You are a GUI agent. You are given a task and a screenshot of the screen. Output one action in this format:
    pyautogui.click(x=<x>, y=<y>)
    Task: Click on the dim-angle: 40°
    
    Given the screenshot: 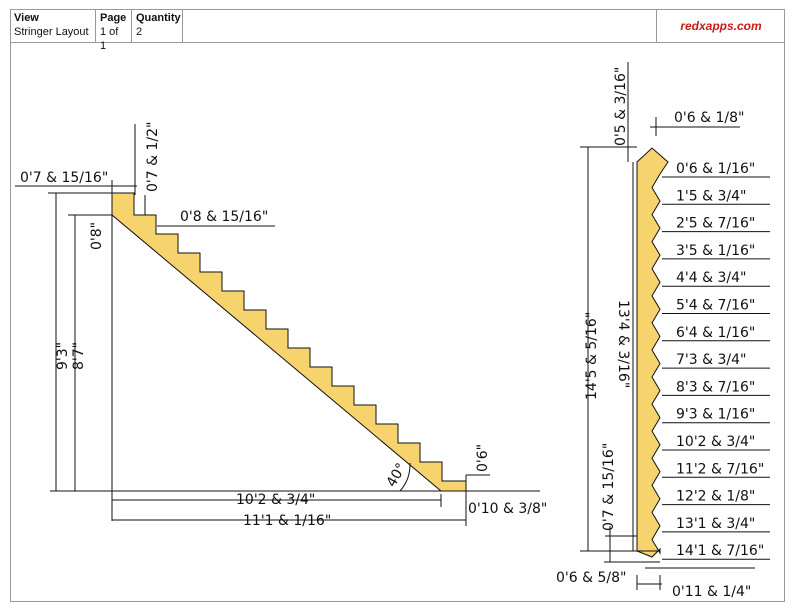 What is the action you would take?
    pyautogui.click(x=397, y=475)
    